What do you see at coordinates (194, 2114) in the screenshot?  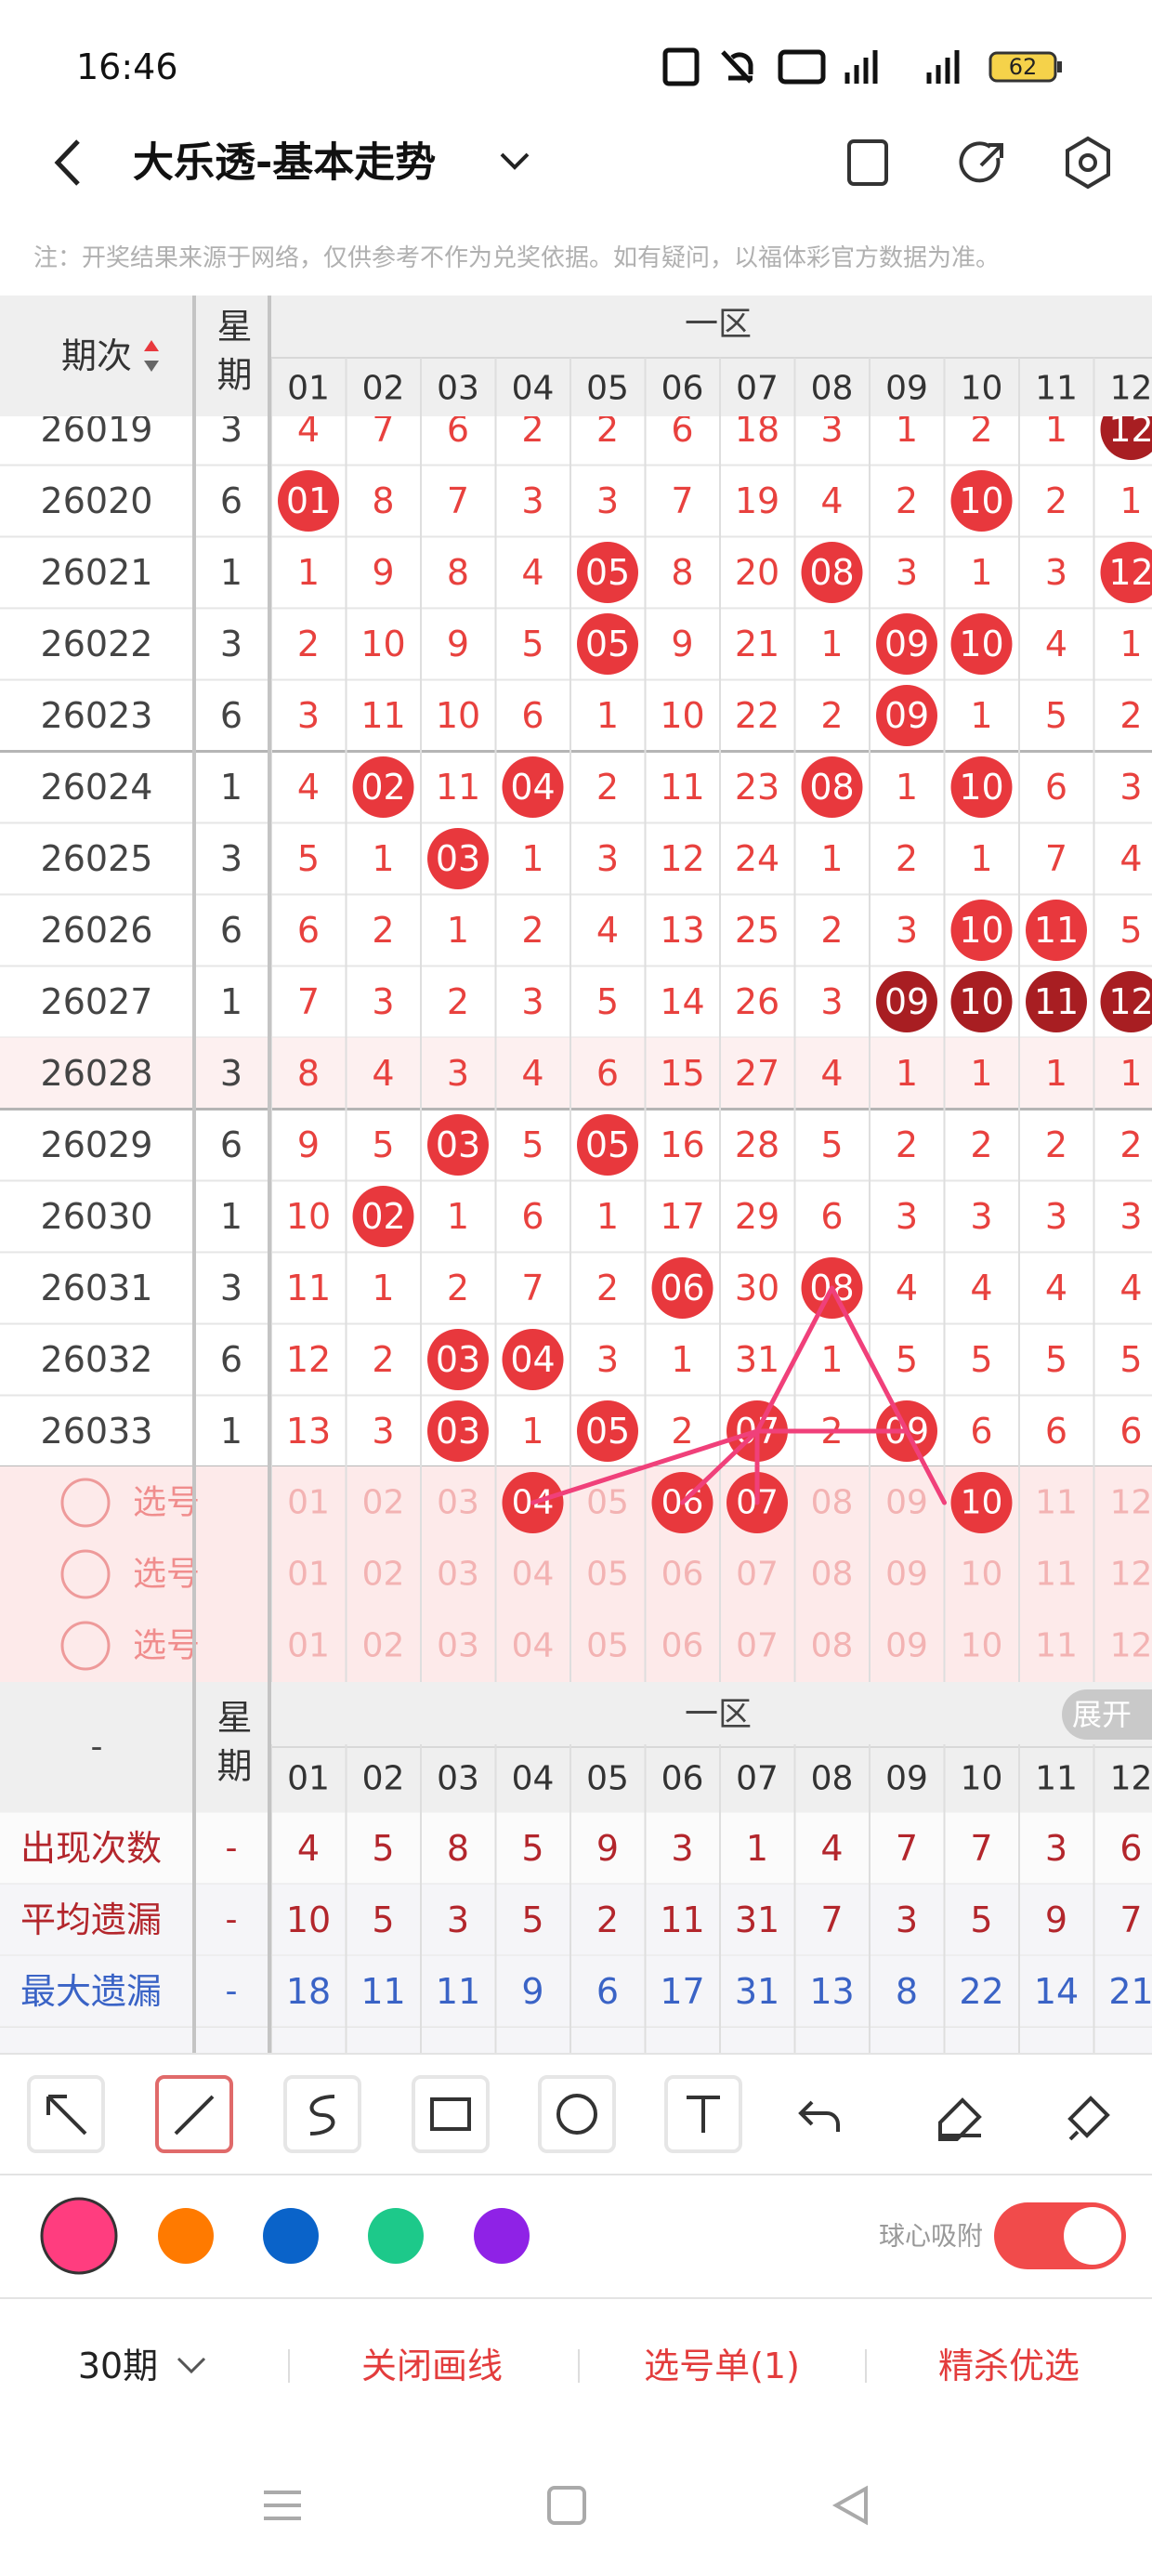 I see `tool-line` at bounding box center [194, 2114].